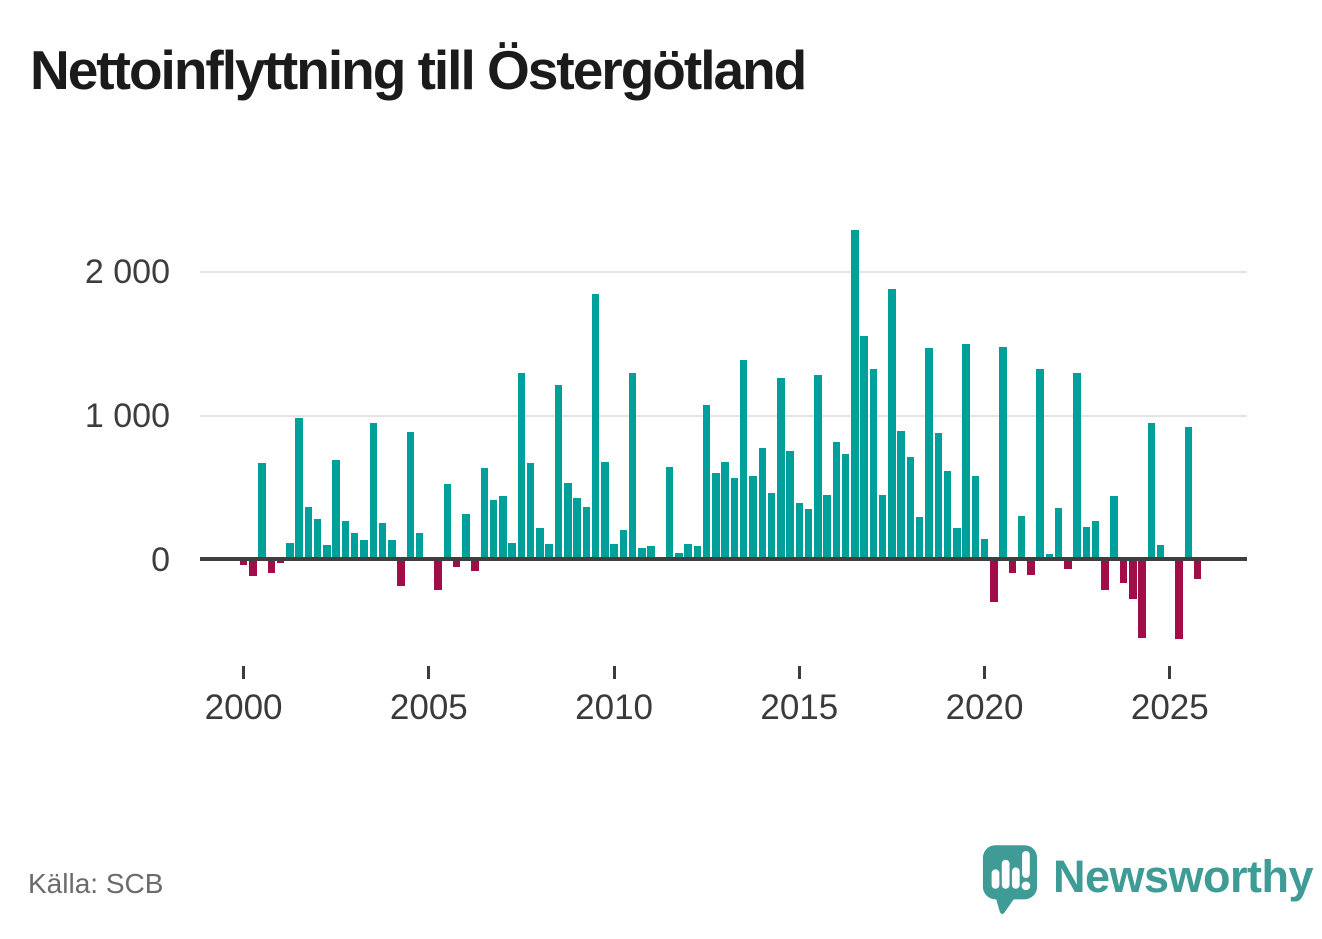 The height and width of the screenshot is (939, 1322). What do you see at coordinates (799, 672) in the screenshot?
I see `x-tick-2015` at bounding box center [799, 672].